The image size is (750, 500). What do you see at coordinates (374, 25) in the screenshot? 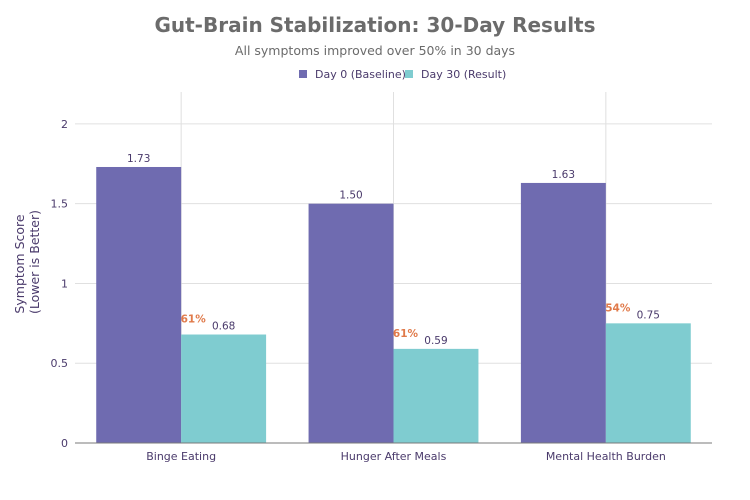
I see `chart-title: Gut-Brain Stabilization: 30-Day Results` at bounding box center [374, 25].